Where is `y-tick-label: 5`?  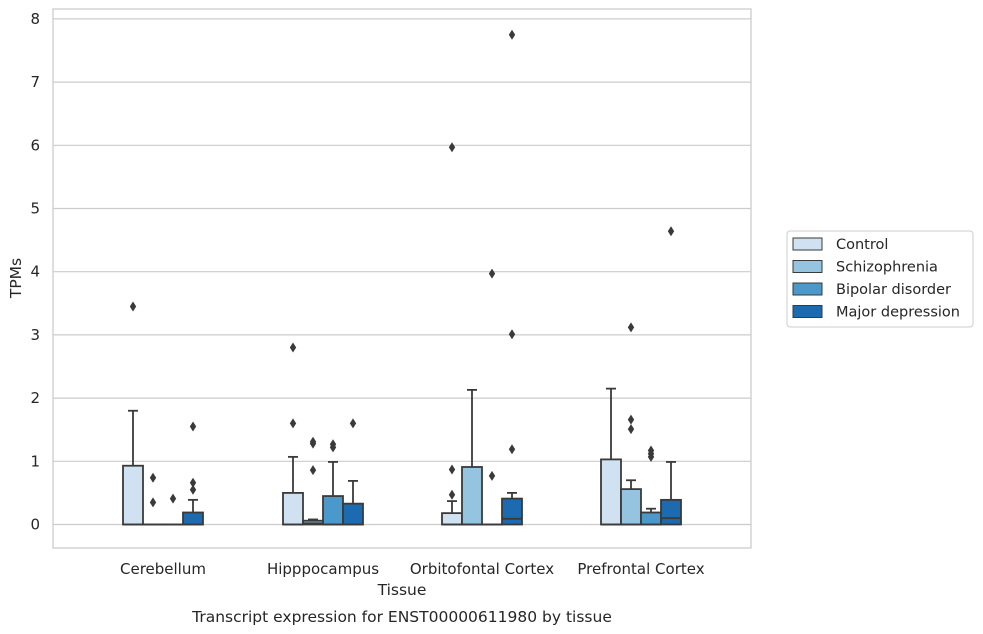 y-tick-label: 5 is located at coordinates (35, 209).